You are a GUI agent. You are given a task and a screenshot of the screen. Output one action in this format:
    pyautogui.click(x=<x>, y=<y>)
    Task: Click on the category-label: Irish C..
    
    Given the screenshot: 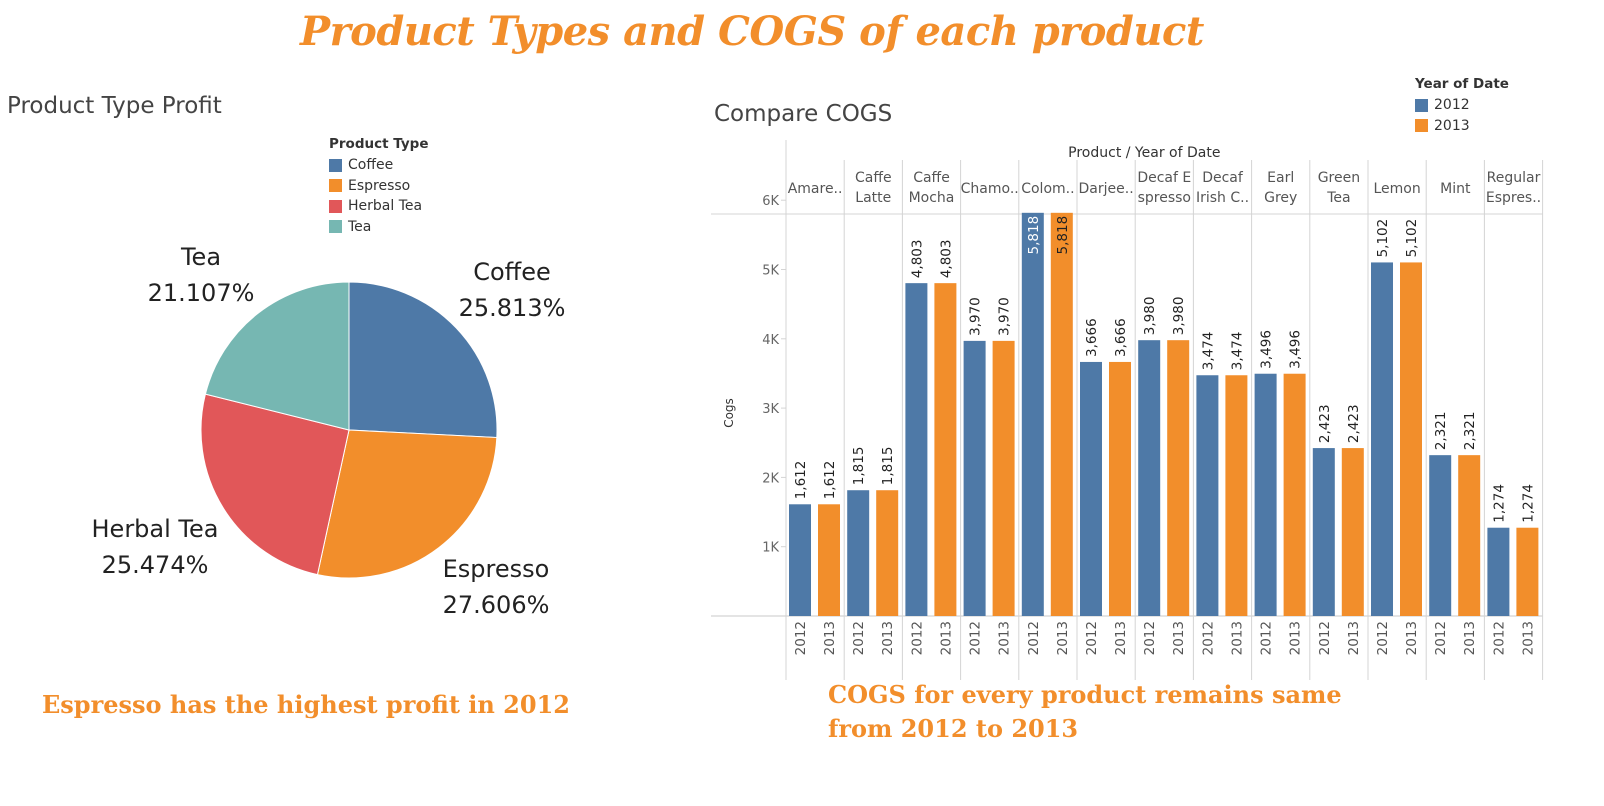 What is the action you would take?
    pyautogui.click(x=1222, y=198)
    